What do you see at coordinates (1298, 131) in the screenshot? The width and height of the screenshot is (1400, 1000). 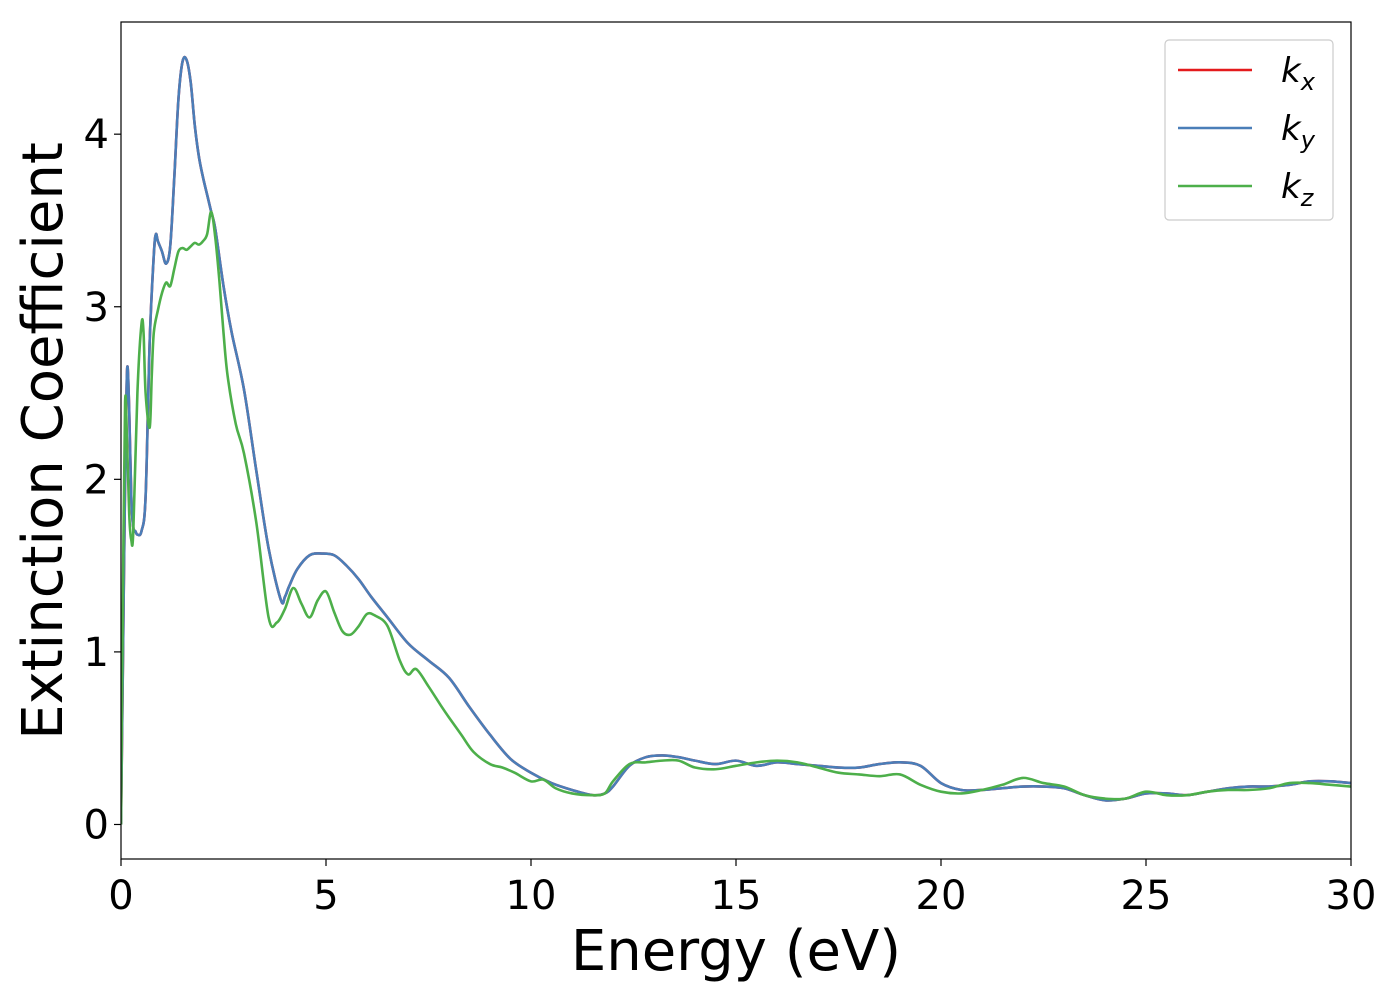 I see `legend-label-y: ky` at bounding box center [1298, 131].